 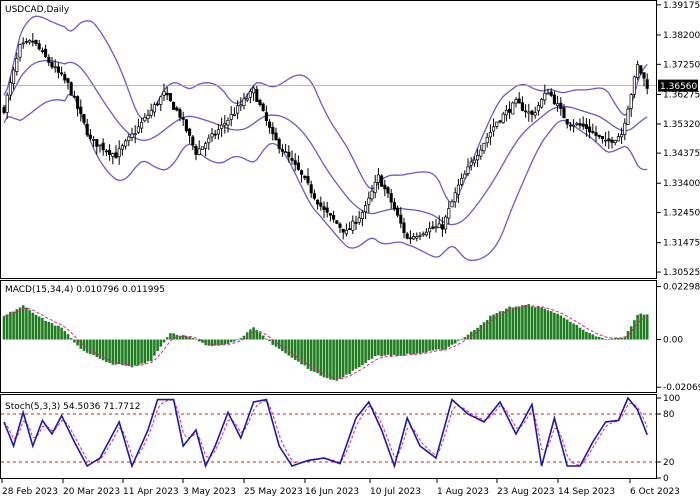 What do you see at coordinates (666, 479) in the screenshot?
I see `stoch-tick-label: 0` at bounding box center [666, 479].